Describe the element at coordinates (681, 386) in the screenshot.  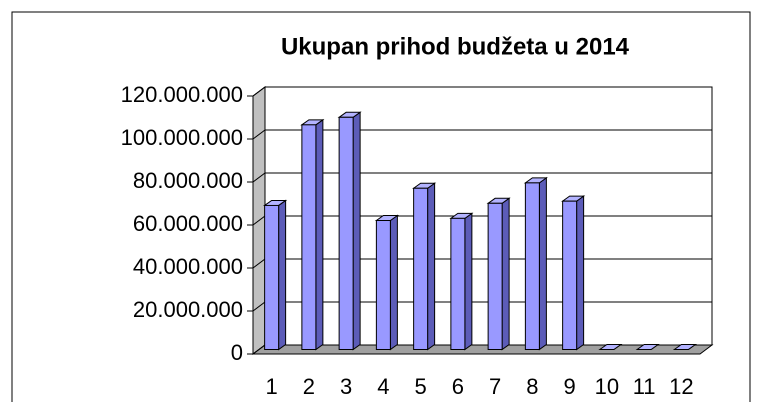
I see `x-tick-label: 12` at that location.